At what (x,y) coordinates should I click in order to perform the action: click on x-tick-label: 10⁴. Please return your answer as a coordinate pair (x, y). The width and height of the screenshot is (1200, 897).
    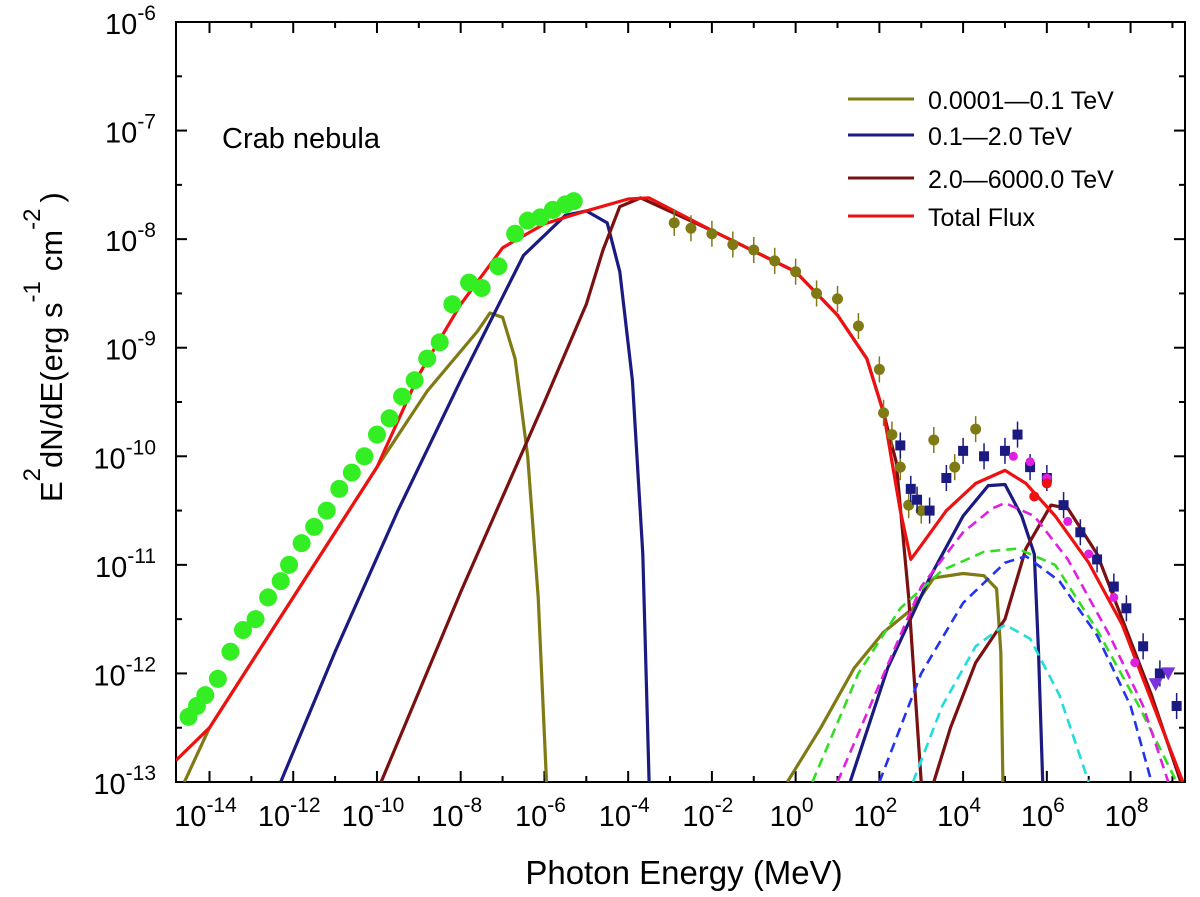
    Looking at the image, I should click on (959, 813).